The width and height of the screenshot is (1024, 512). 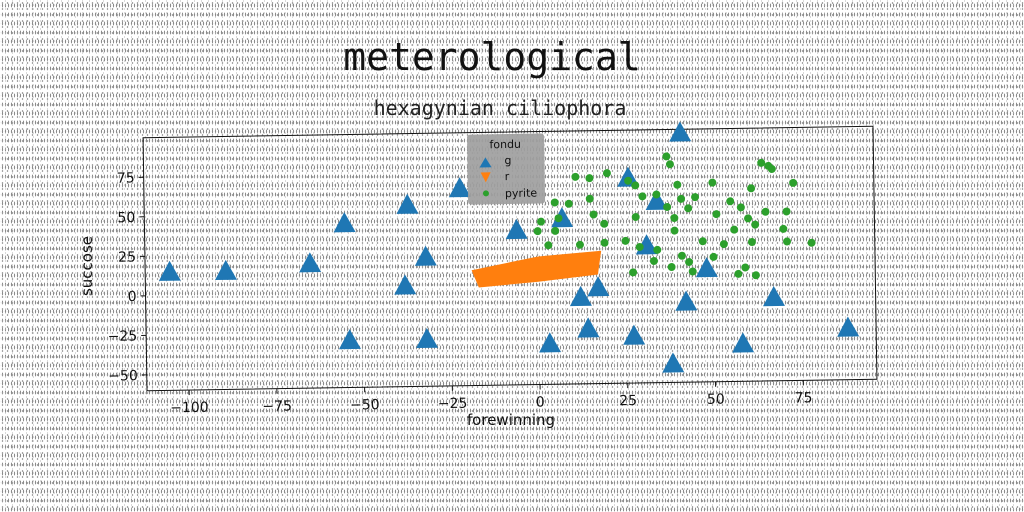 I want to click on y-tick-label-2: 0, so click(x=132, y=297).